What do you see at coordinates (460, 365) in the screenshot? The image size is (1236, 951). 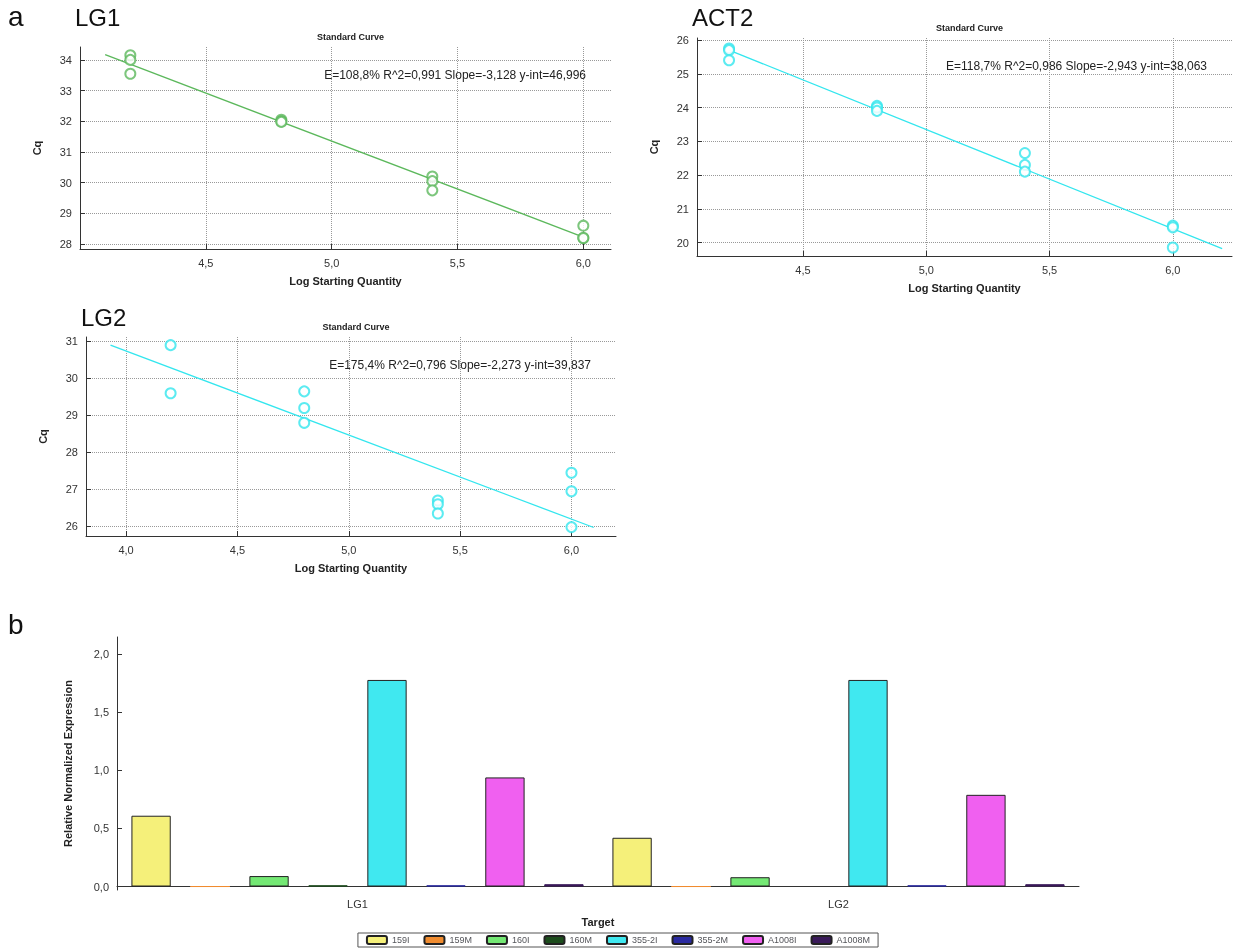 I see `annotation: E=175,4% R^2=0,796 Slope=-2,273 y-int=39,837` at bounding box center [460, 365].